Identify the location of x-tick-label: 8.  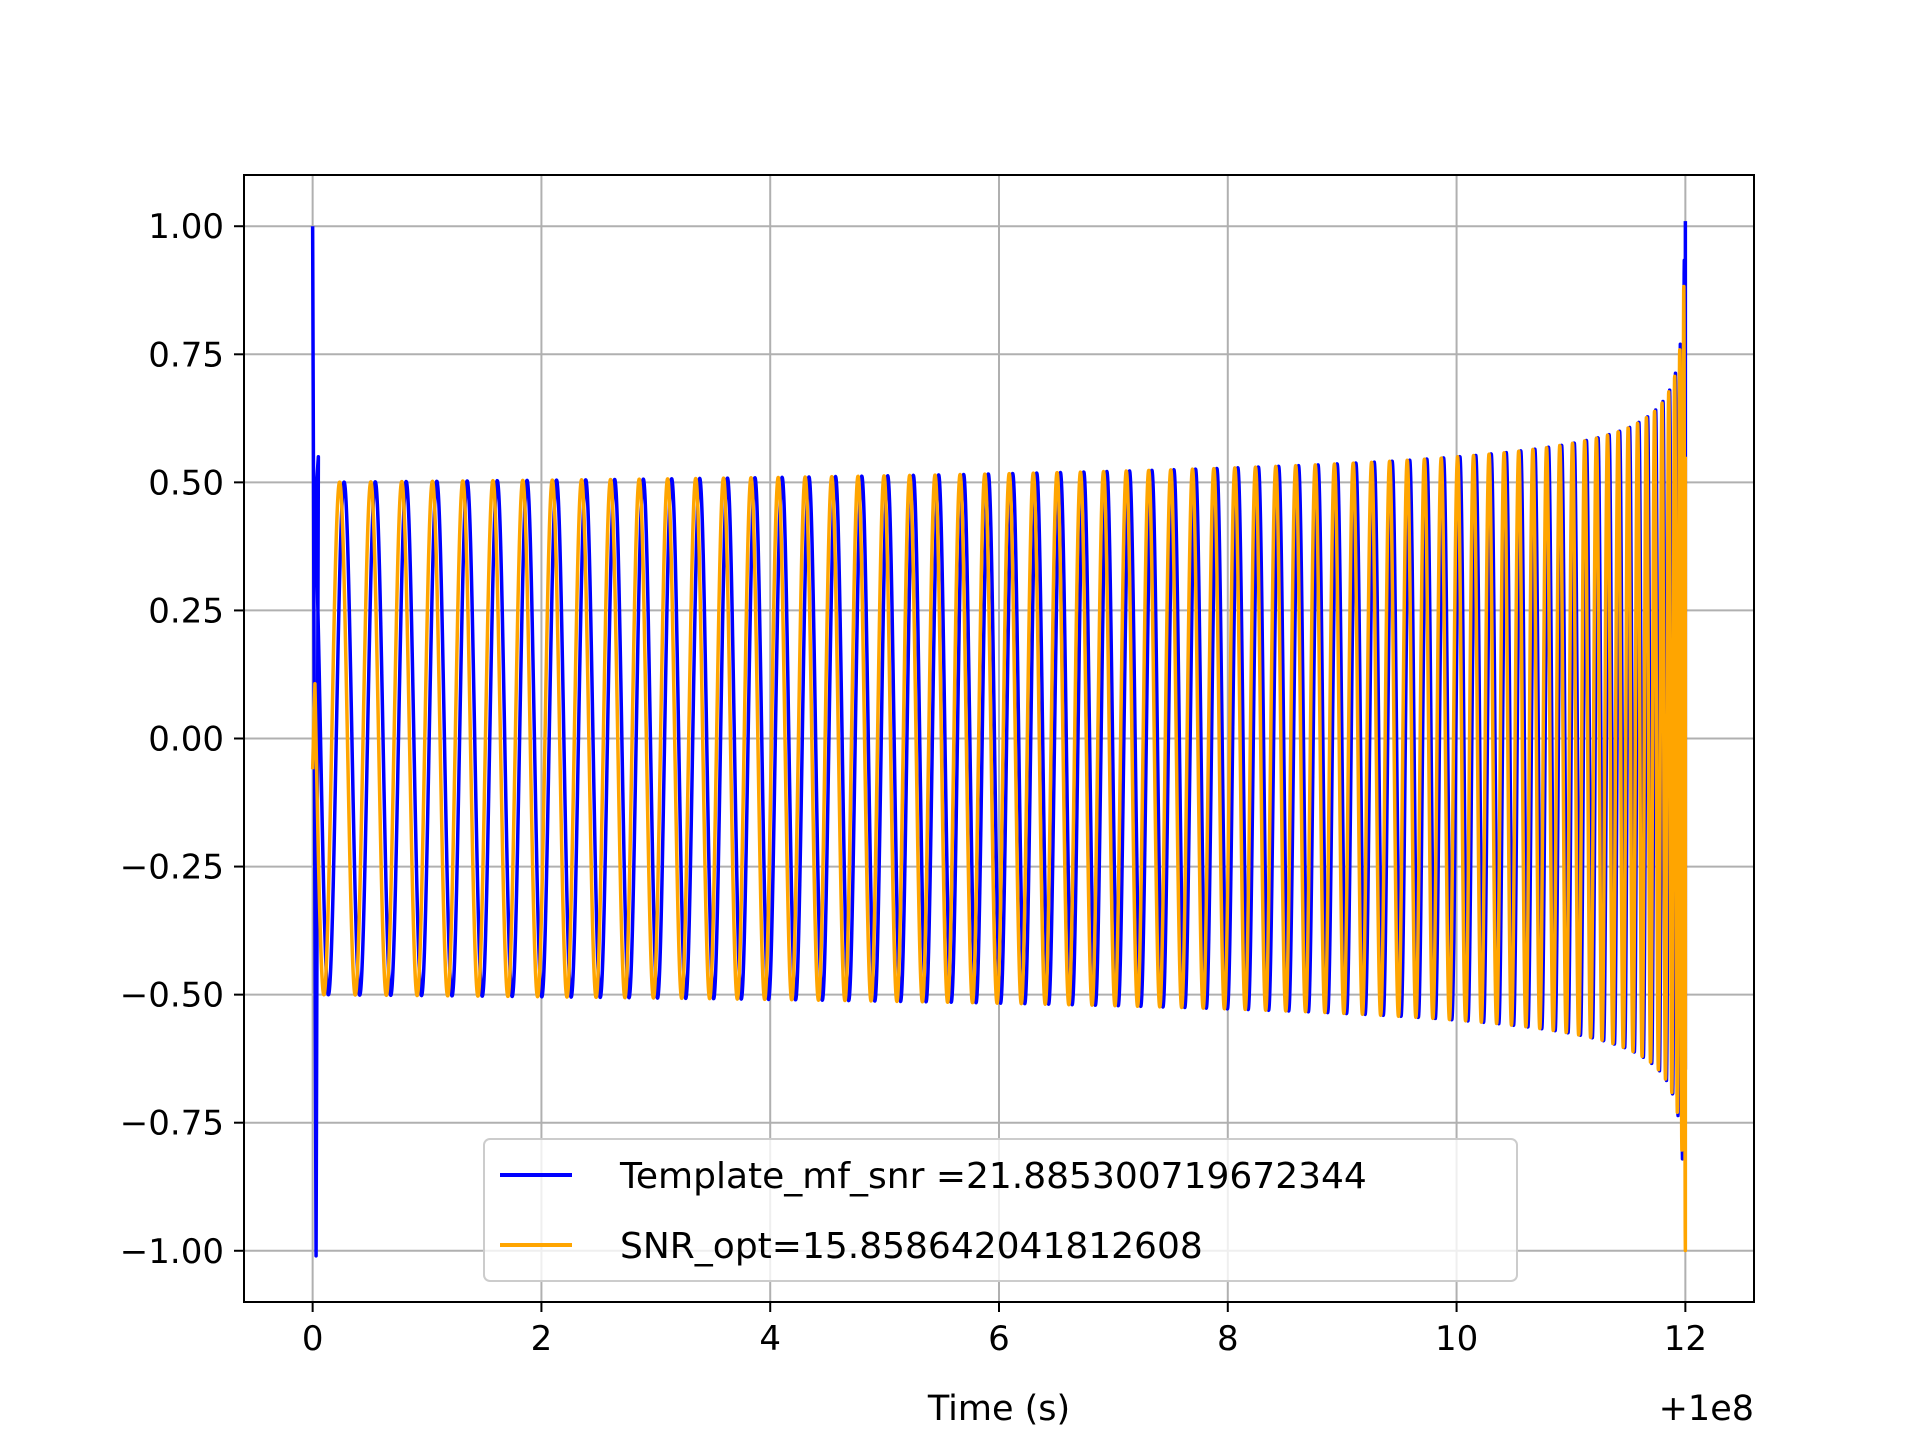
(1228, 1339).